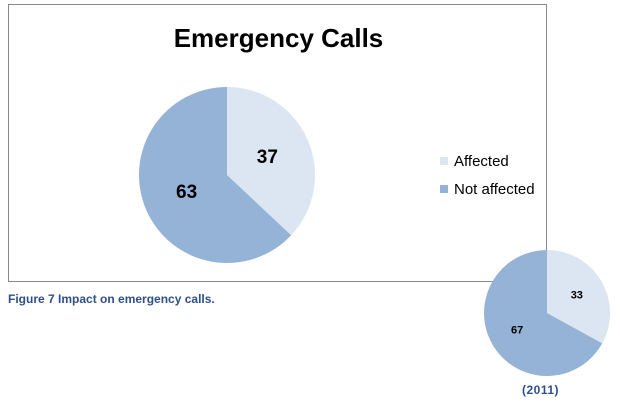 The height and width of the screenshot is (402, 620). I want to click on legend-item-not-affected: Not affected, so click(487, 189).